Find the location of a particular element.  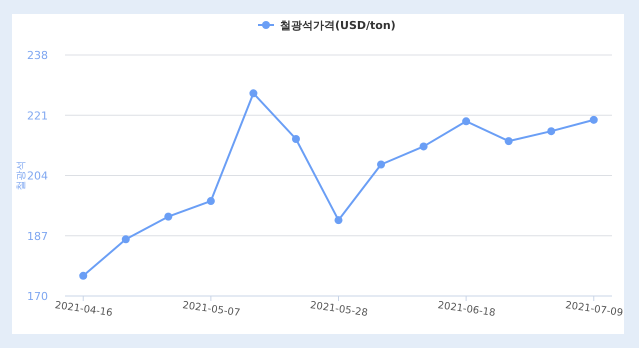

x-tick-label: 2021-07-09 is located at coordinates (594, 310).